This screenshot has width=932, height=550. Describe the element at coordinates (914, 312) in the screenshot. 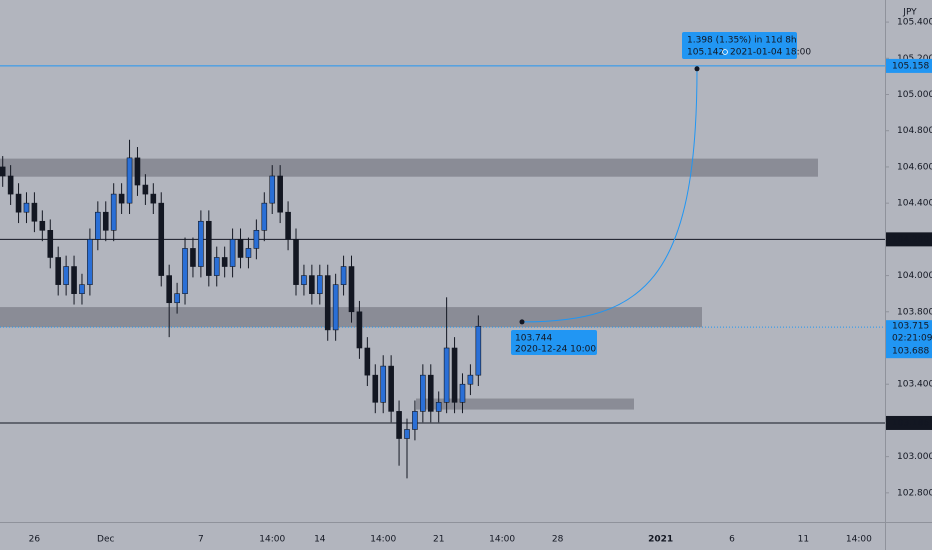

I see `y-tick-label: 103.800` at that location.